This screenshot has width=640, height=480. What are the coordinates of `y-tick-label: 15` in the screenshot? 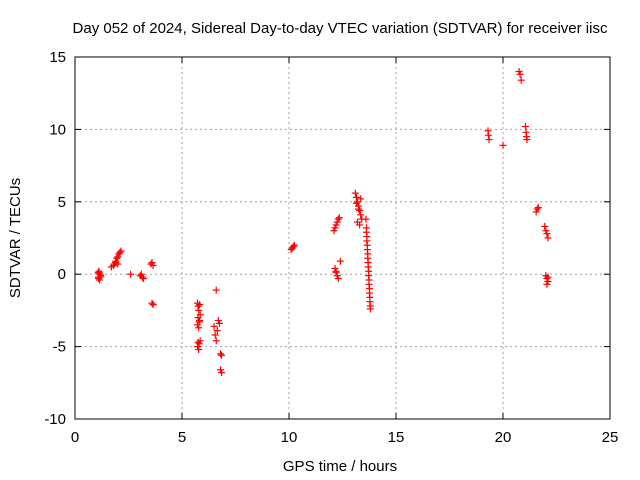 It's located at (57, 57).